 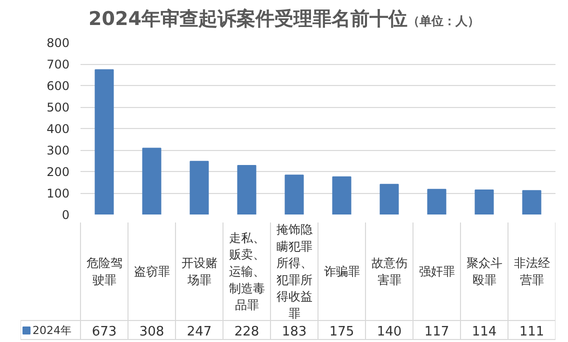 What do you see at coordinates (484, 271) in the screenshot?
I see `x-tick-label: 聚众斗殴罪` at bounding box center [484, 271].